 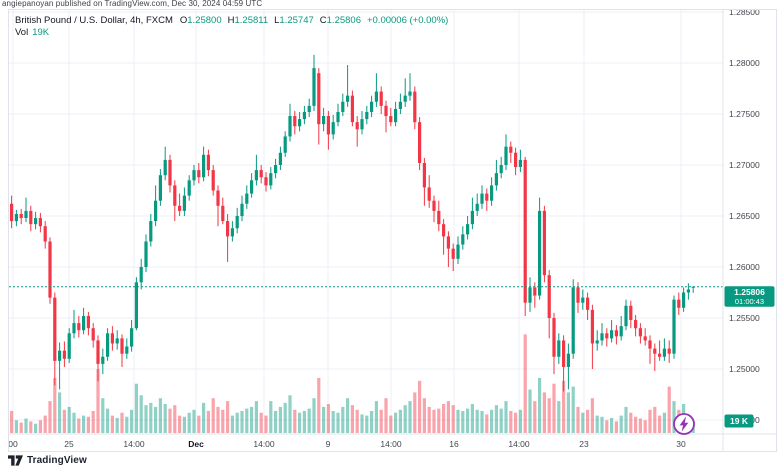 What do you see at coordinates (744, 369) in the screenshot?
I see `svg-text: 1.25000` at bounding box center [744, 369].